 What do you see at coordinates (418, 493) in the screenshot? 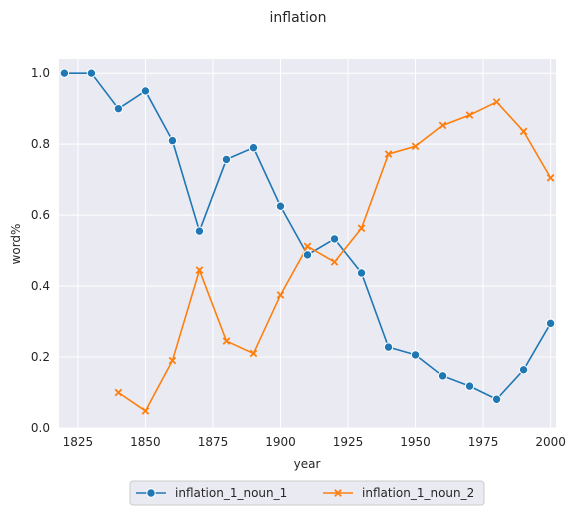
I see `legend-label-2: inflation_1_noun_2` at bounding box center [418, 493].